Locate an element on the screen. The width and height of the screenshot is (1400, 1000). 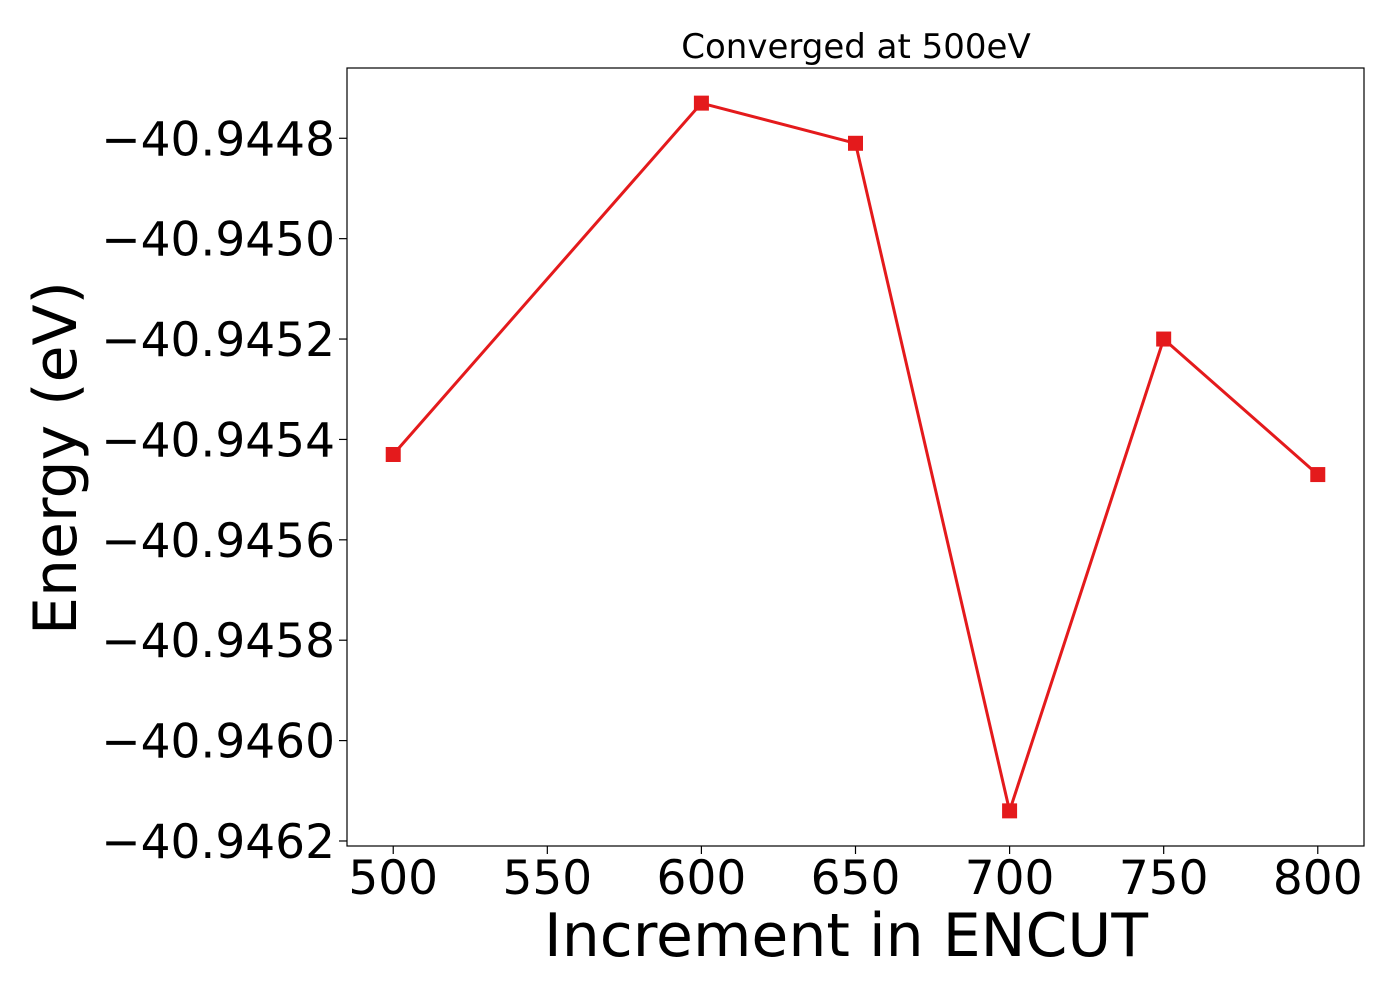
x-axis-label: Increment in ENCUT is located at coordinates (846, 936).